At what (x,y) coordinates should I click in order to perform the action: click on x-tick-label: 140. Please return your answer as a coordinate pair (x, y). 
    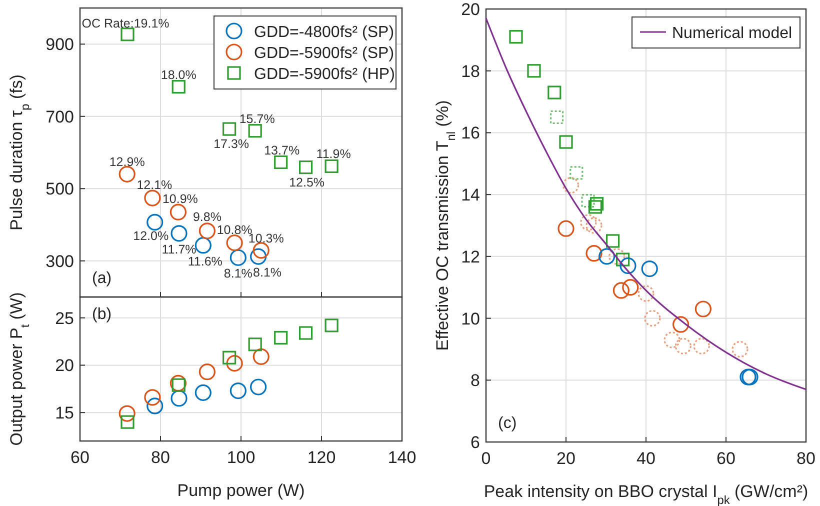
    Looking at the image, I should click on (402, 457).